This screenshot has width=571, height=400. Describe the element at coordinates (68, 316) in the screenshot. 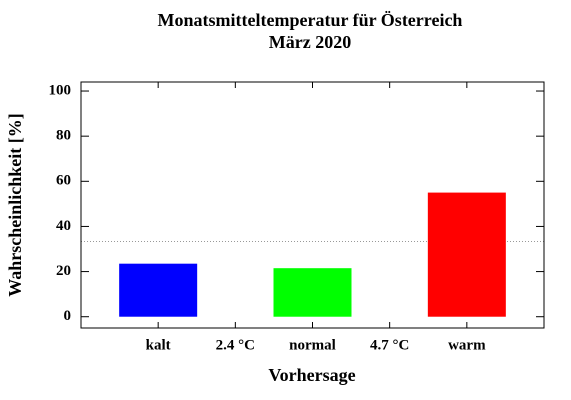

I see `y-tick-label: 0` at that location.